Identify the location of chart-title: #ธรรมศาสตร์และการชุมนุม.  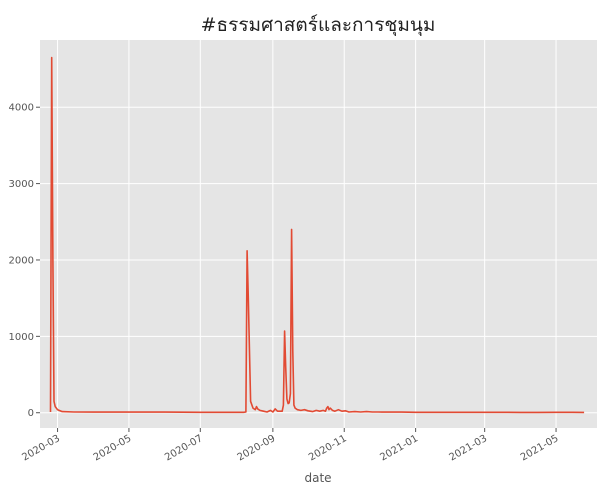
(318, 25).